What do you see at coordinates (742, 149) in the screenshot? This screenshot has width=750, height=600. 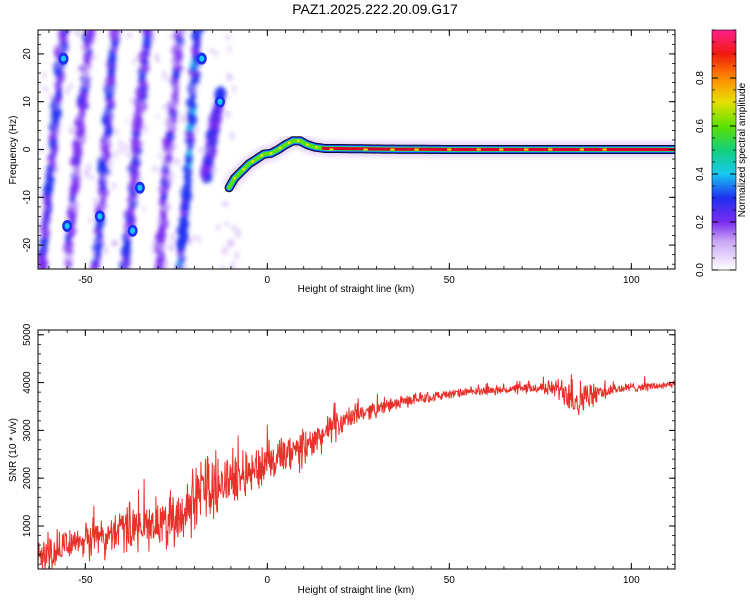 I see `colorbar-label: Normalized spectral amplitude` at bounding box center [742, 149].